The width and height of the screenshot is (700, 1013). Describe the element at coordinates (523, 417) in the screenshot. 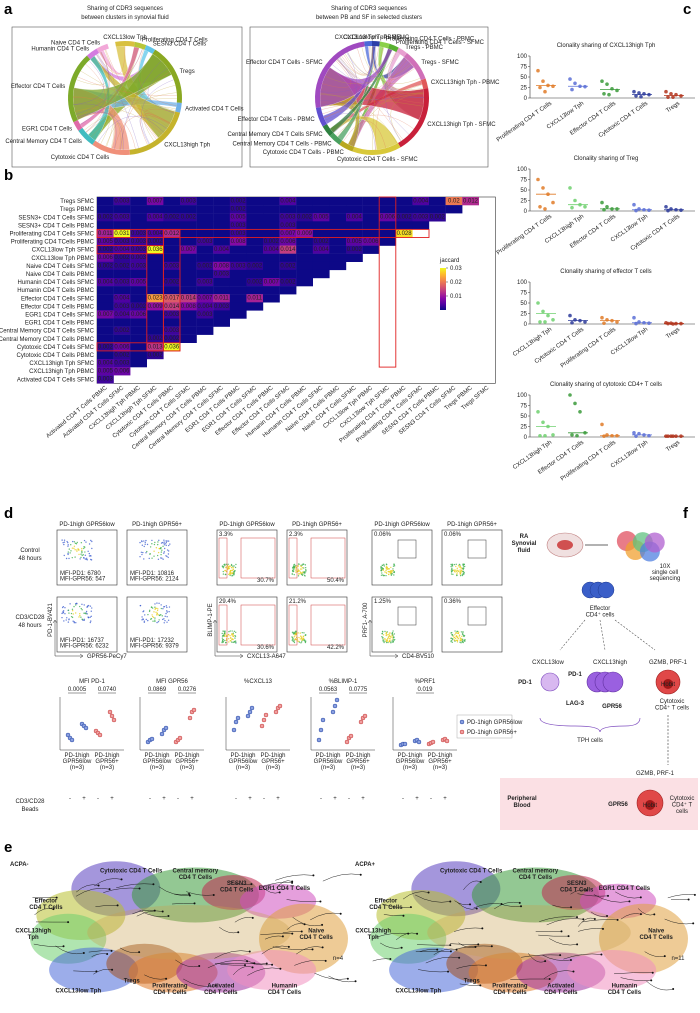

I see `y-tick-label: 50` at that location.